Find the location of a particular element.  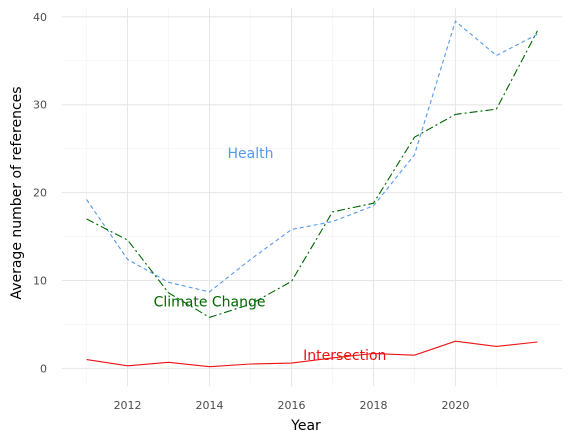

y-tick-label: 30 is located at coordinates (40, 105).